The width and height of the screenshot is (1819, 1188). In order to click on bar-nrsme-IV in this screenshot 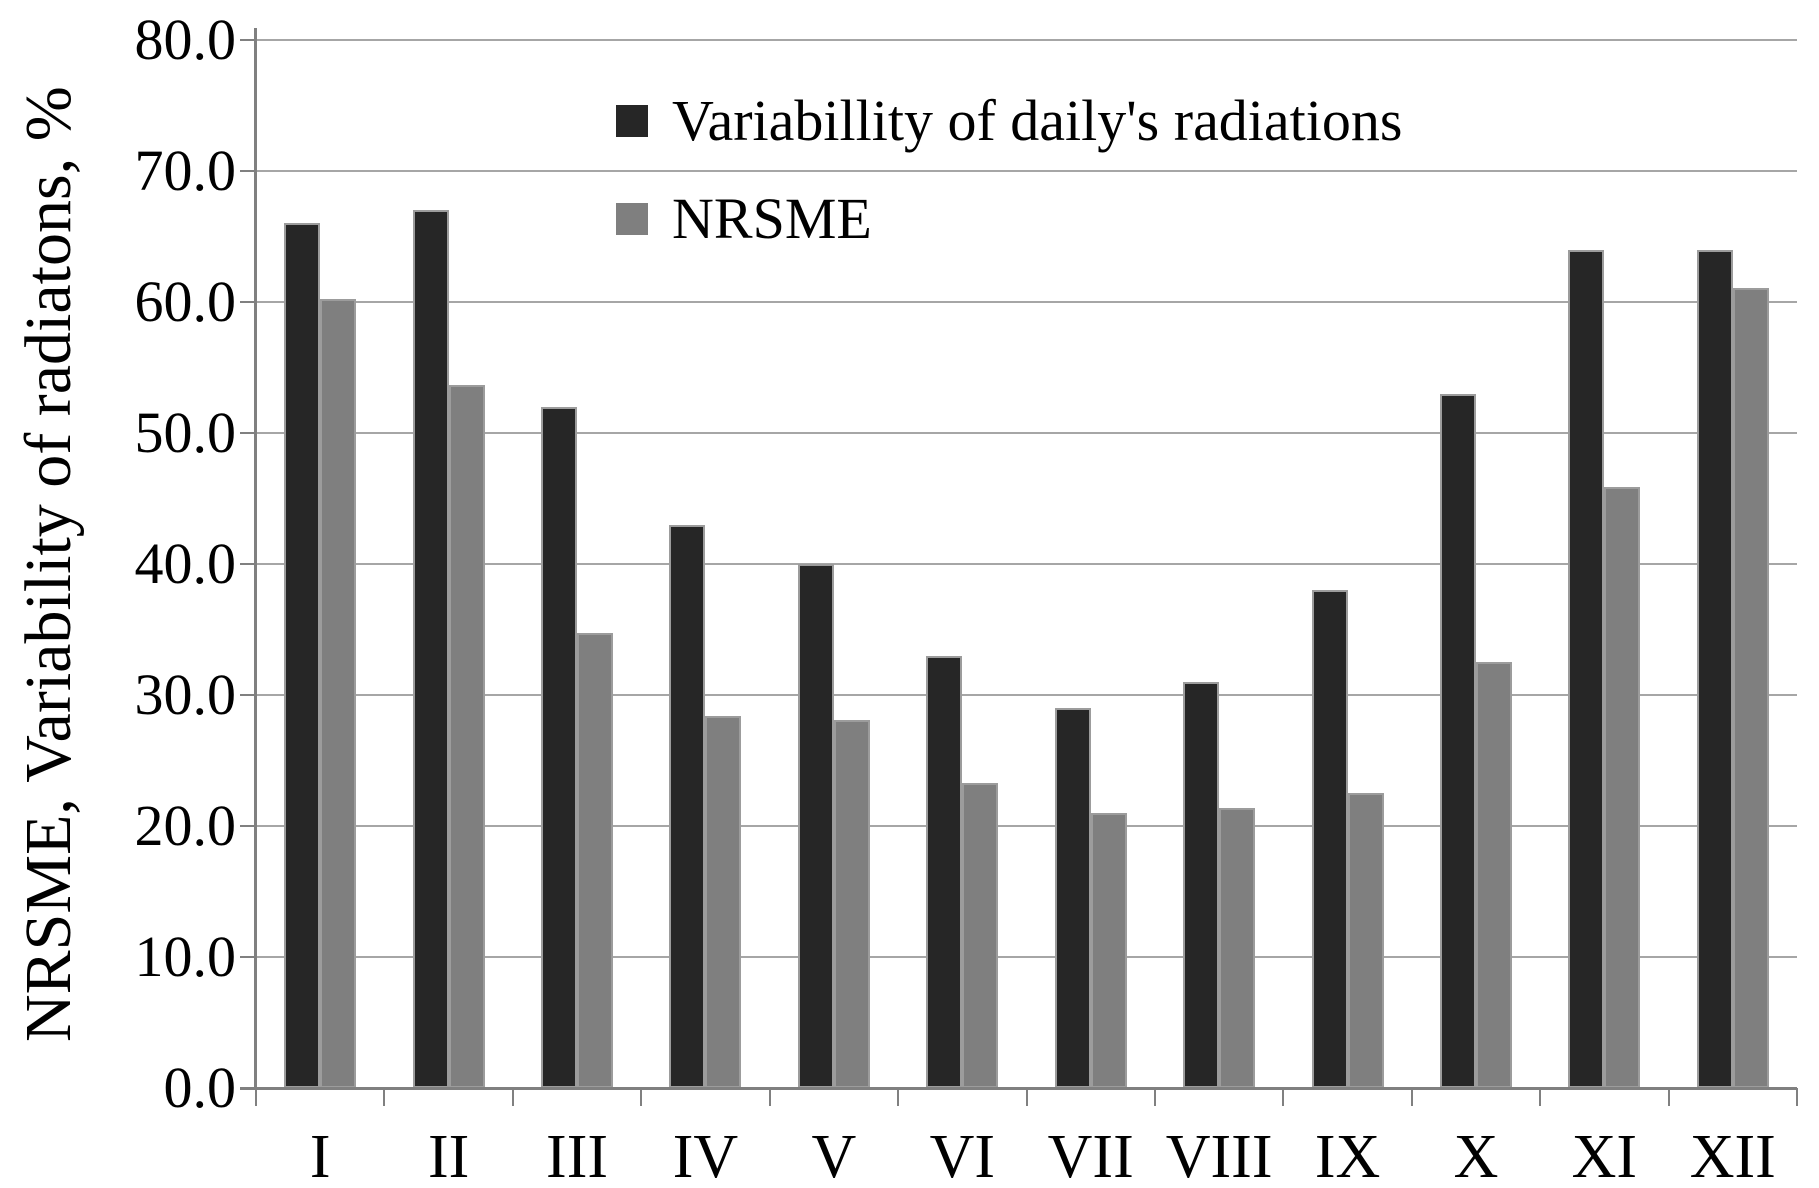, I will do `click(723, 901)`.